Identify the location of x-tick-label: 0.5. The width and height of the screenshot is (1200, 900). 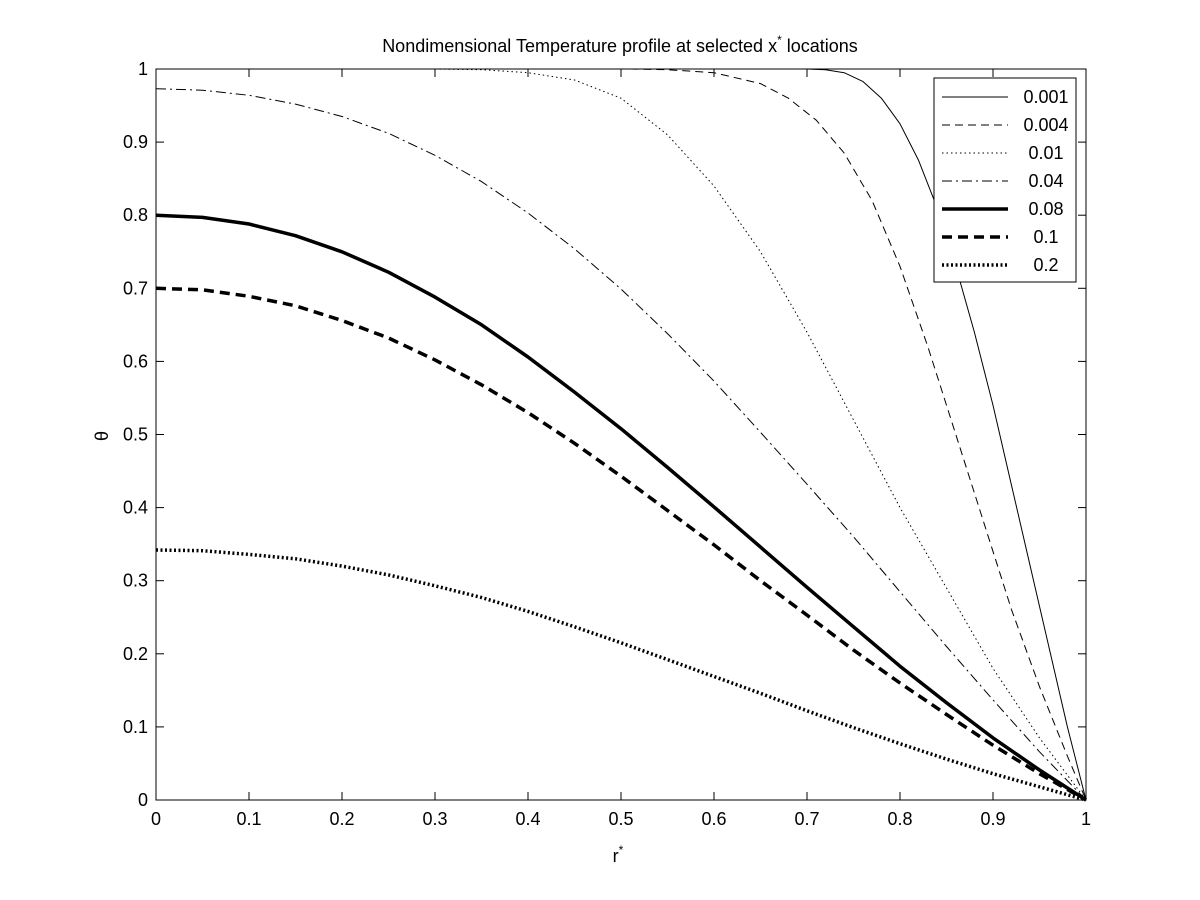
(620, 819).